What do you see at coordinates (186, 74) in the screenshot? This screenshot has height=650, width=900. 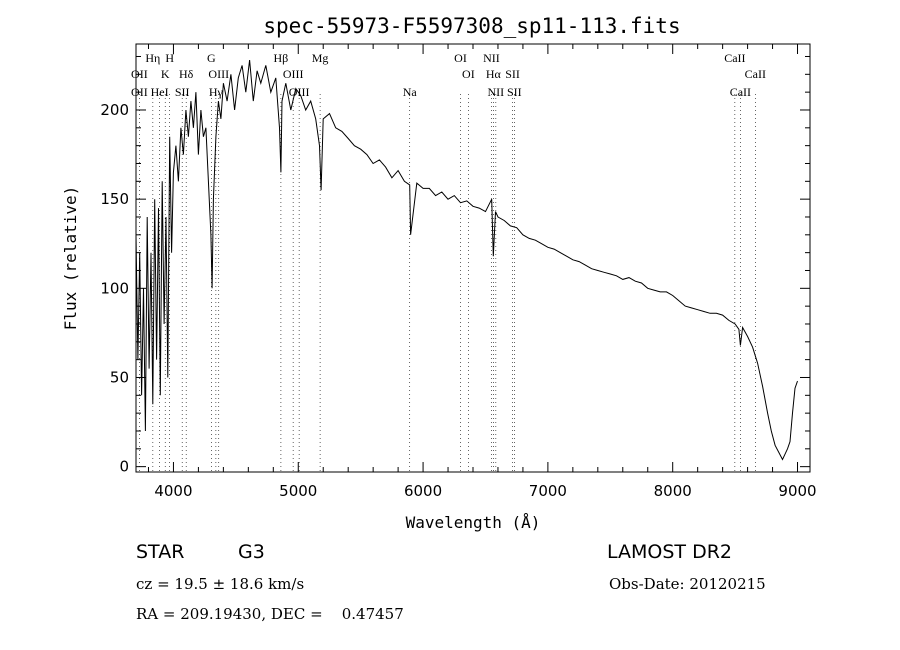 I see `spectral-line-label: Hδ` at bounding box center [186, 74].